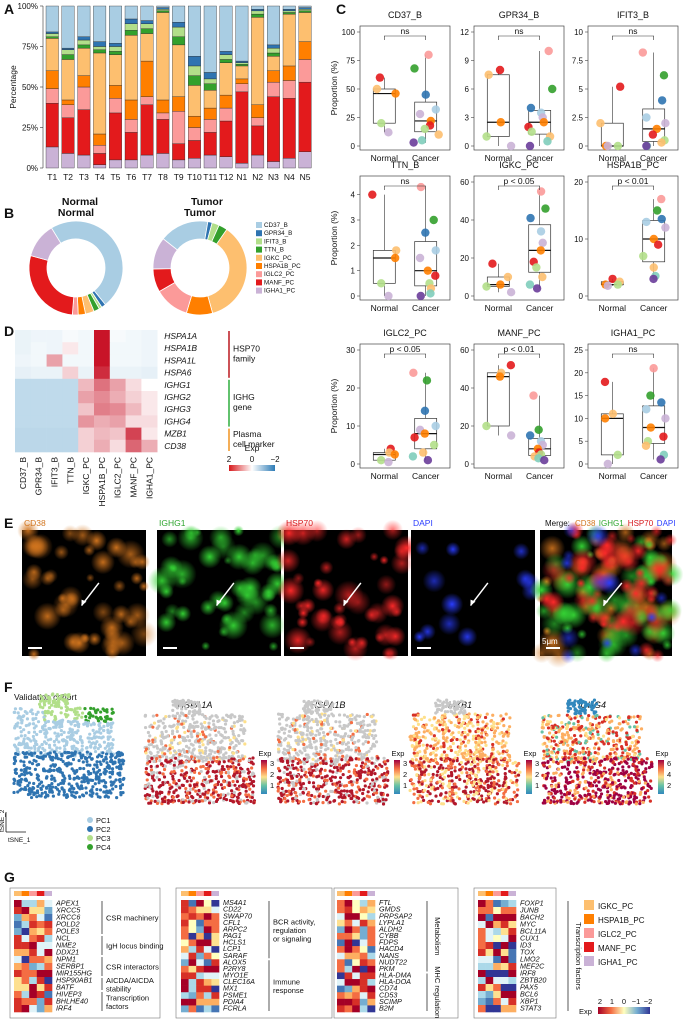 This screenshot has height=1024, width=685. What do you see at coordinates (147, 26) in the screenshot?
I see `a-bar-T7-IFIT3_B` at bounding box center [147, 26].